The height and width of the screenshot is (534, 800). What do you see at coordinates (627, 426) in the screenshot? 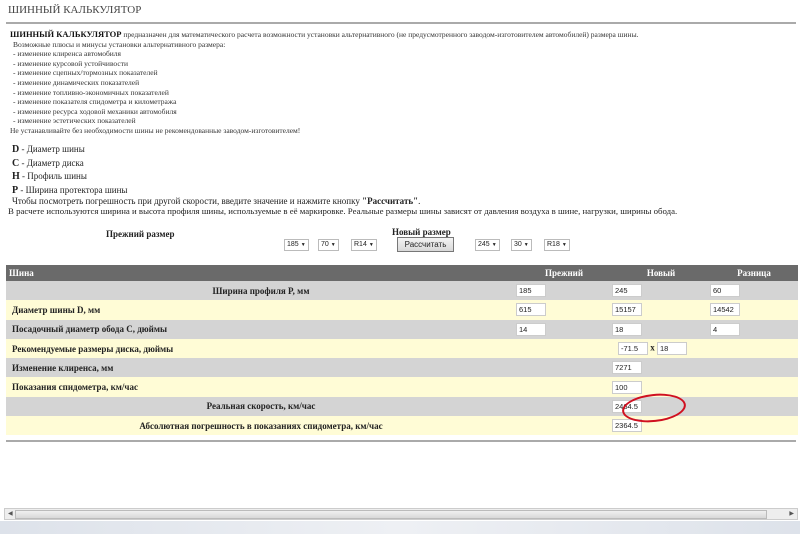
I see `abs-error-field: 2364.5` at bounding box center [627, 426].